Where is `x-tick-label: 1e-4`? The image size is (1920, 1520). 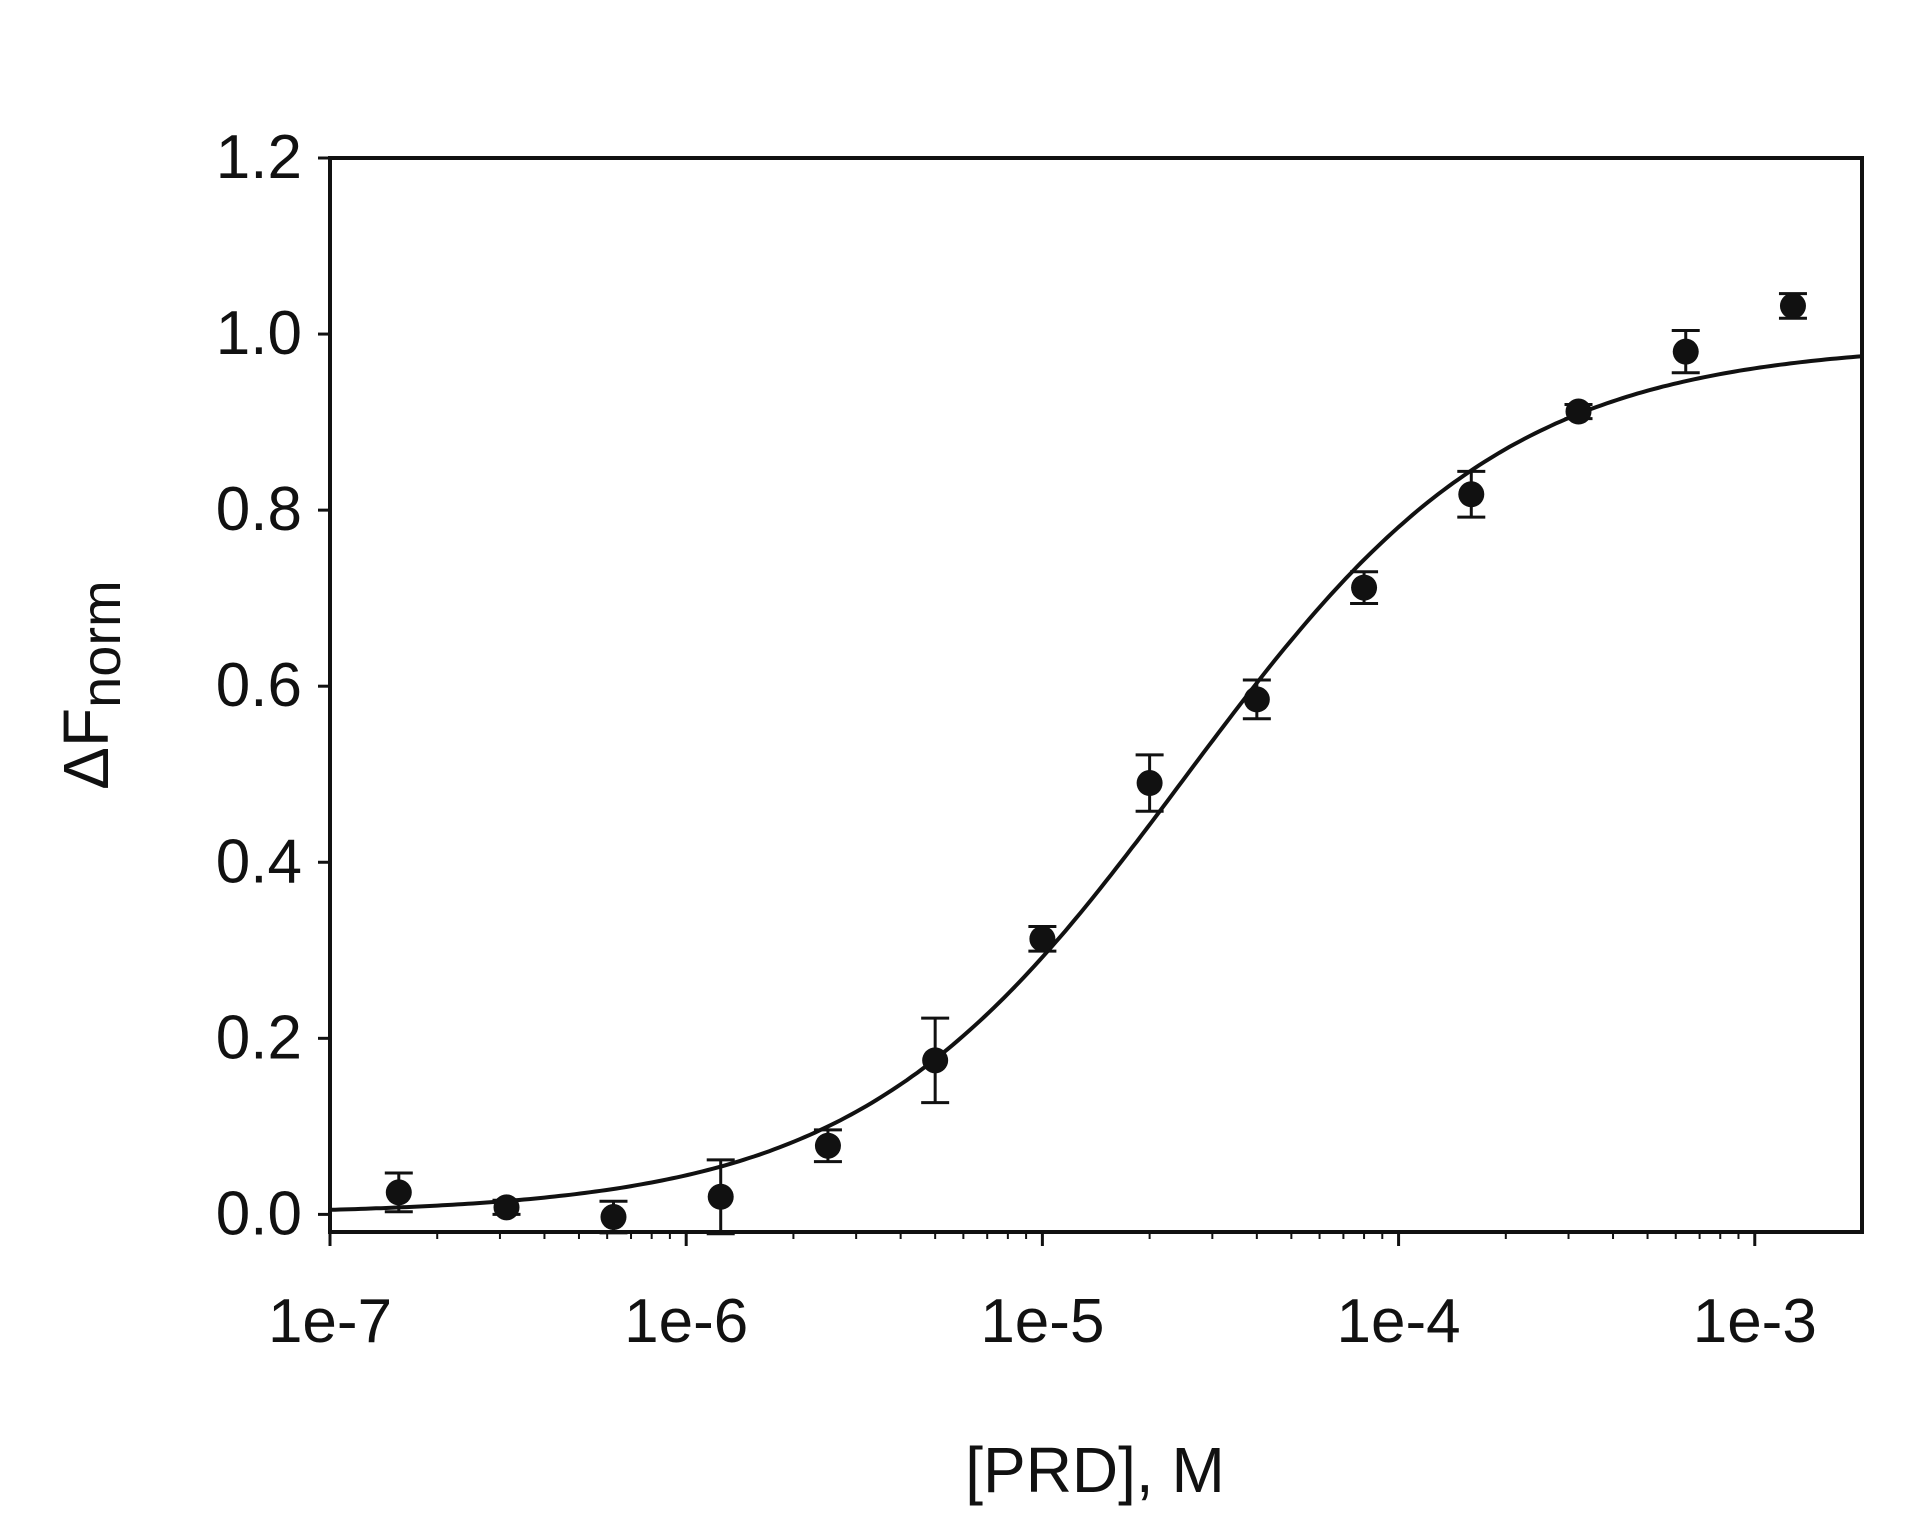
x-tick-label: 1e-4 is located at coordinates (1399, 1321).